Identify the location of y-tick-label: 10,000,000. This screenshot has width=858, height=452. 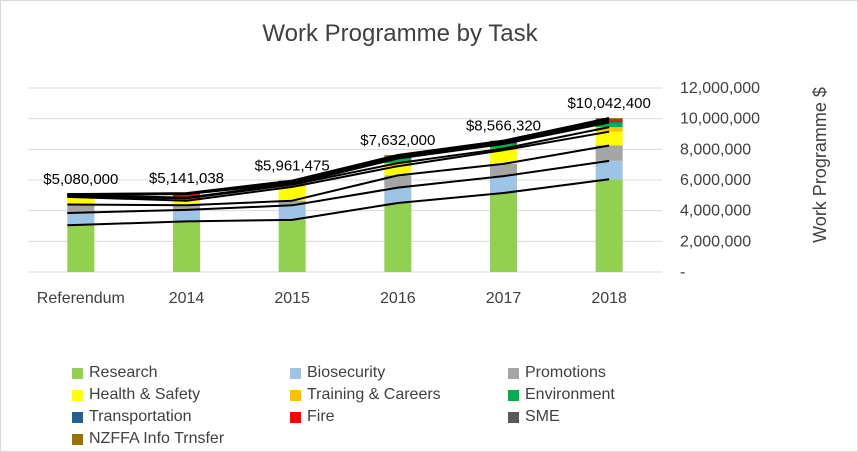
(720, 119).